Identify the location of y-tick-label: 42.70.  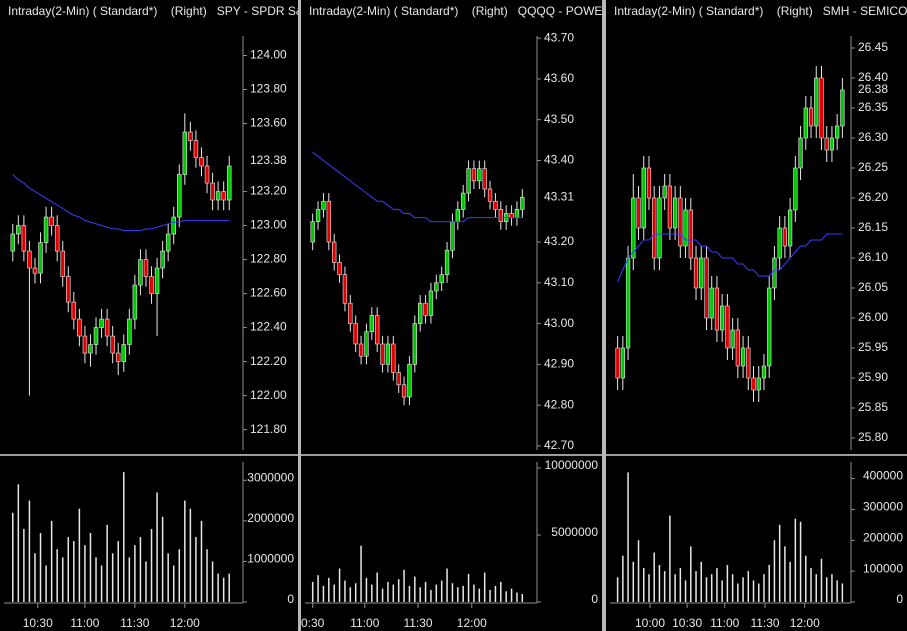
(559, 445).